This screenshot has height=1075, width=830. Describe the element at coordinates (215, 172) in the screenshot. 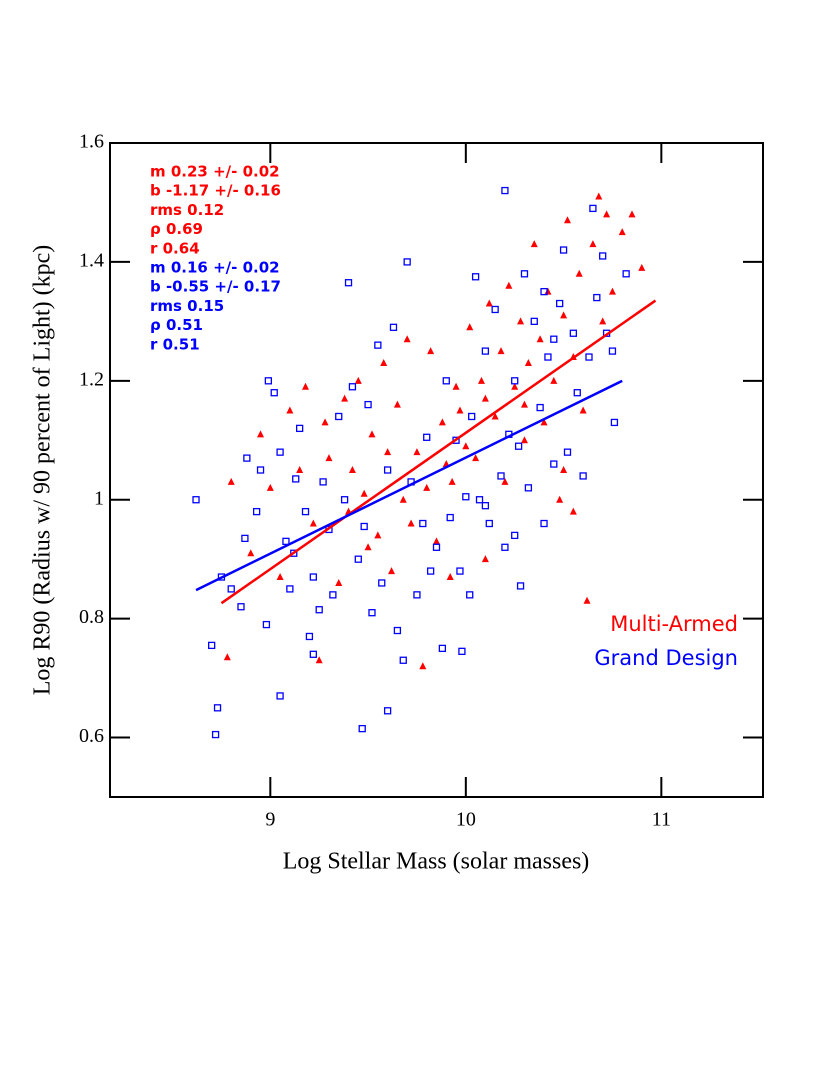

I see `annotation: m 0.23 +/- 0.02` at that location.